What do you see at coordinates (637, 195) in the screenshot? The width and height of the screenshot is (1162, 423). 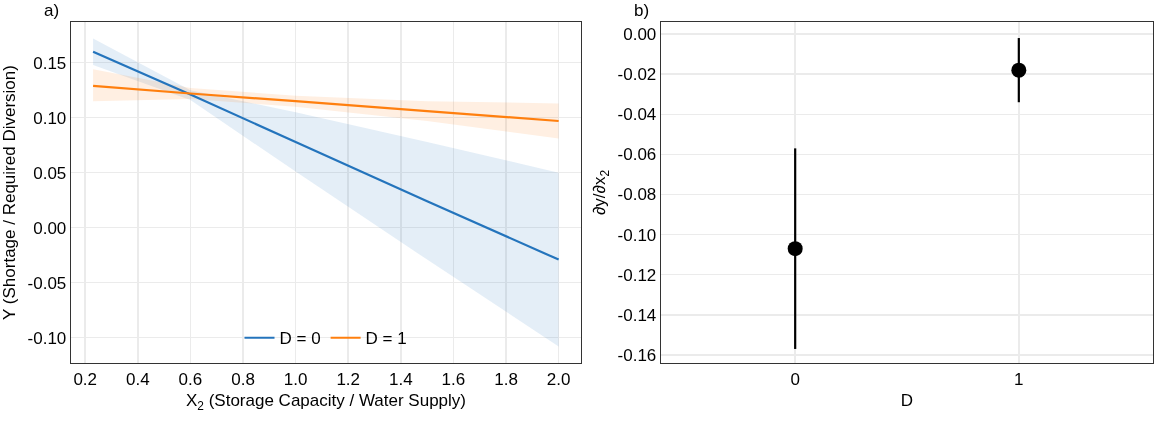 I see `y-tick-label: -0.08` at bounding box center [637, 195].